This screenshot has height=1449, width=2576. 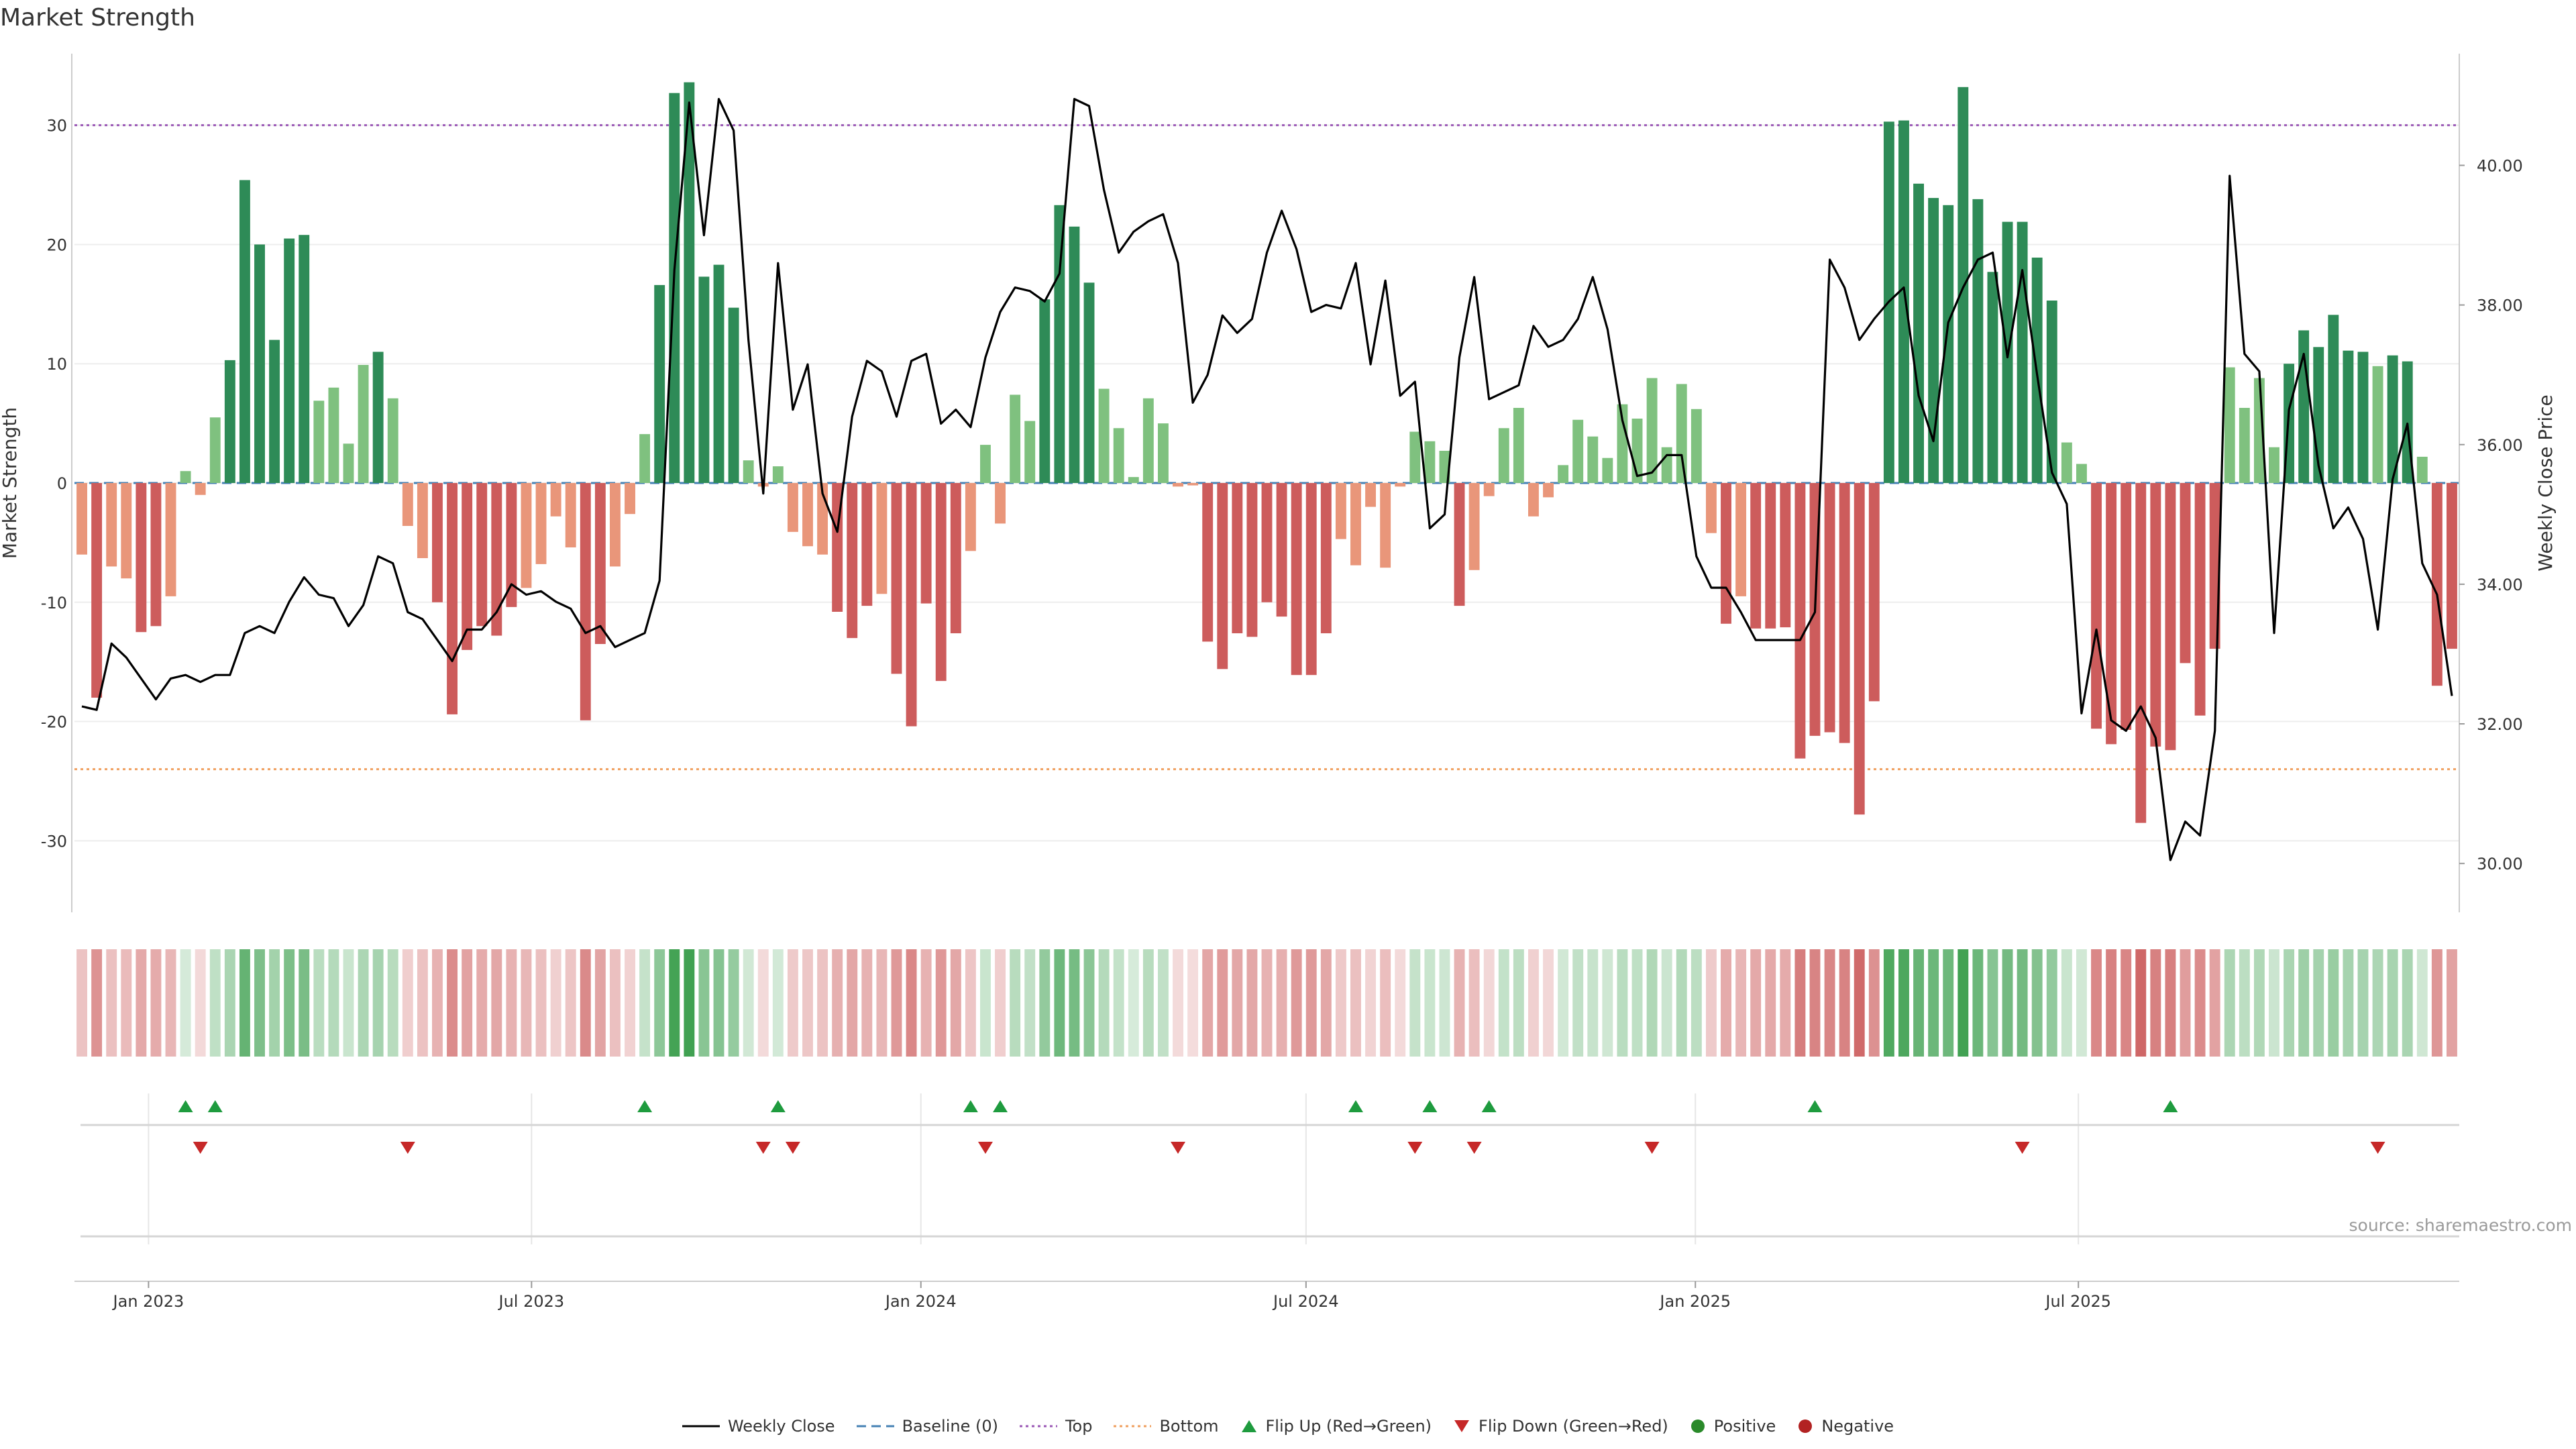 What do you see at coordinates (10, 483) in the screenshot?
I see `y-axis-title-left: Market Strength` at bounding box center [10, 483].